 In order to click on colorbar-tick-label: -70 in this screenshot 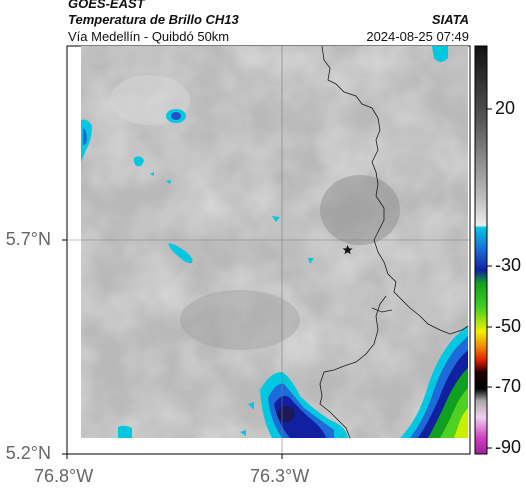, I will do `click(508, 386)`.